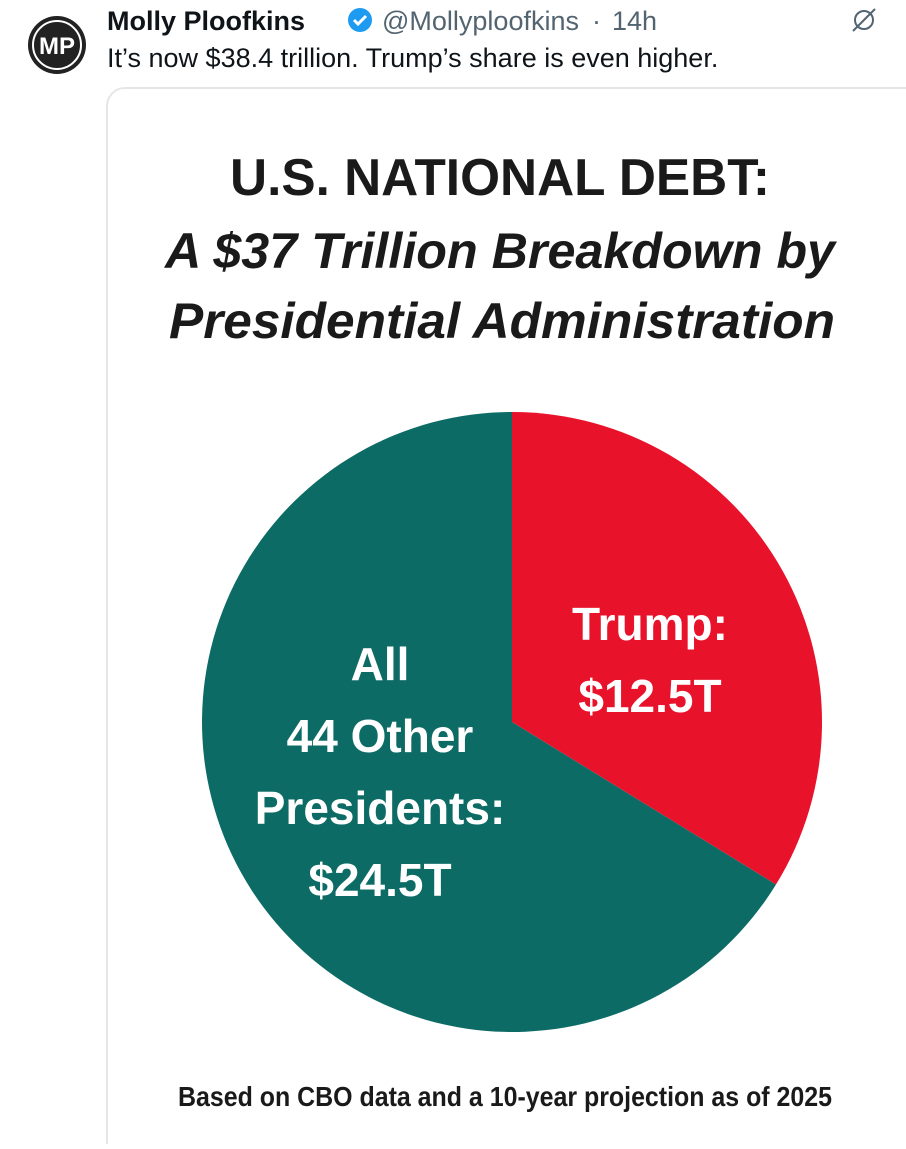 The height and width of the screenshot is (1149, 906). Describe the element at coordinates (502, 321) in the screenshot. I see `chart-subtitle: Presidential Administration` at that location.